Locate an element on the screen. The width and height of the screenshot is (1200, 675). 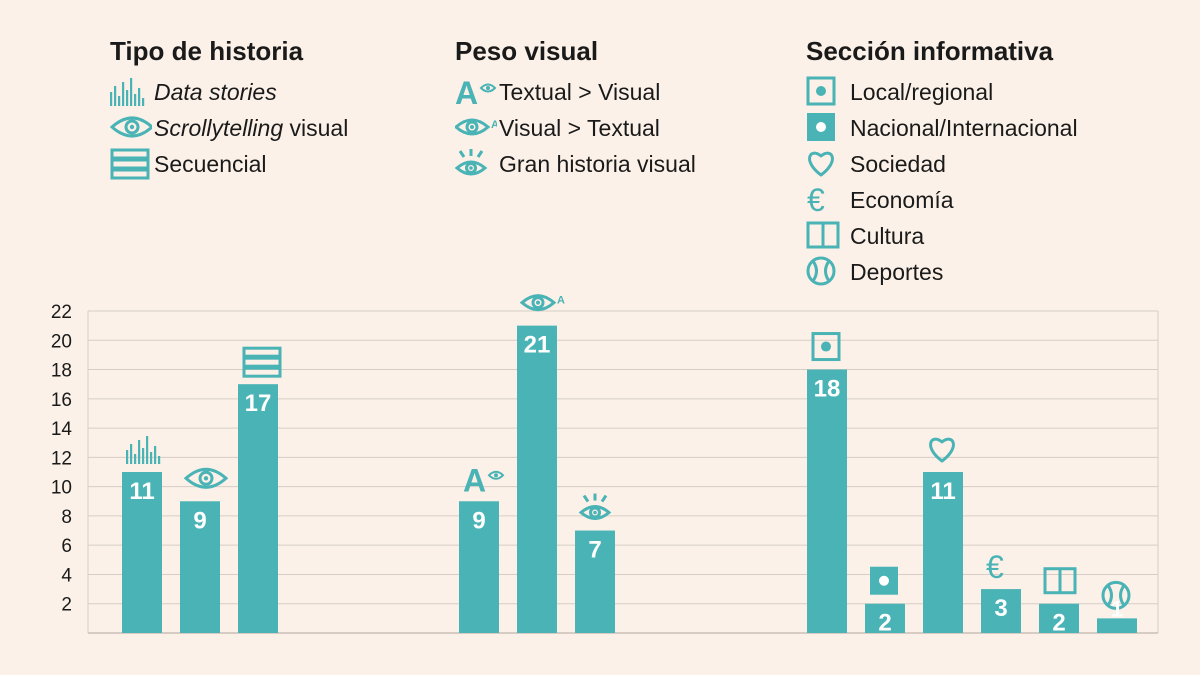
y-tick-label: 8 is located at coordinates (66, 517).